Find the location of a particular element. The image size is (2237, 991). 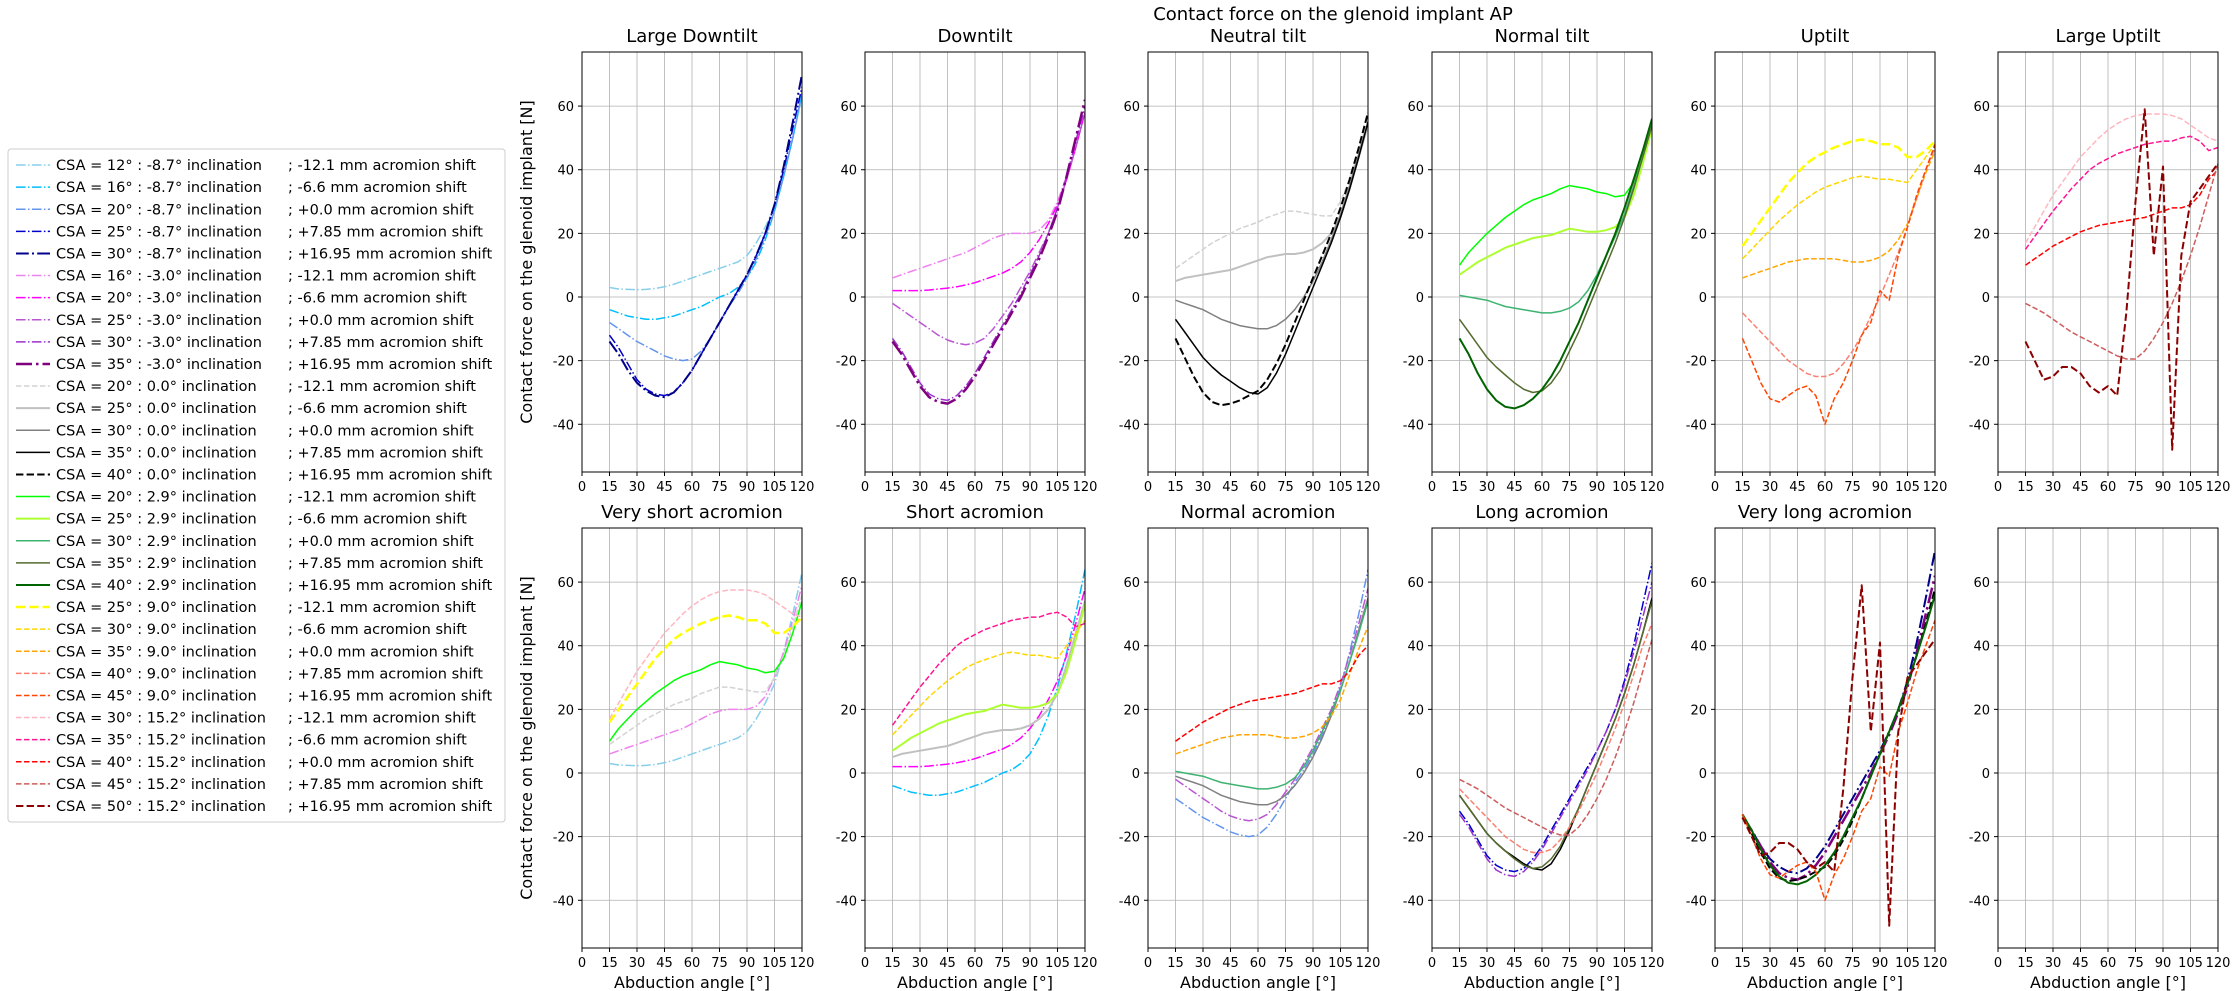

panel-title: Very short acromion is located at coordinates (692, 512).